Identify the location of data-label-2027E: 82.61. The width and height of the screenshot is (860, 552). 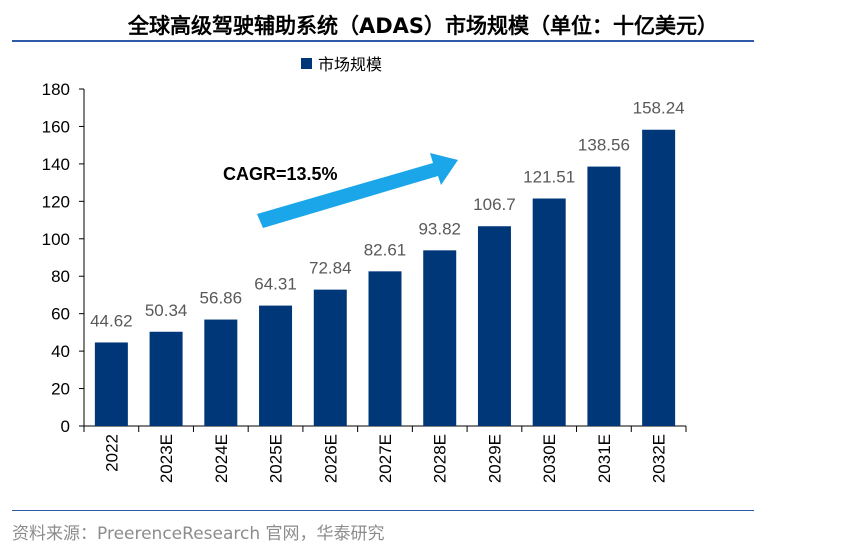
(385, 249).